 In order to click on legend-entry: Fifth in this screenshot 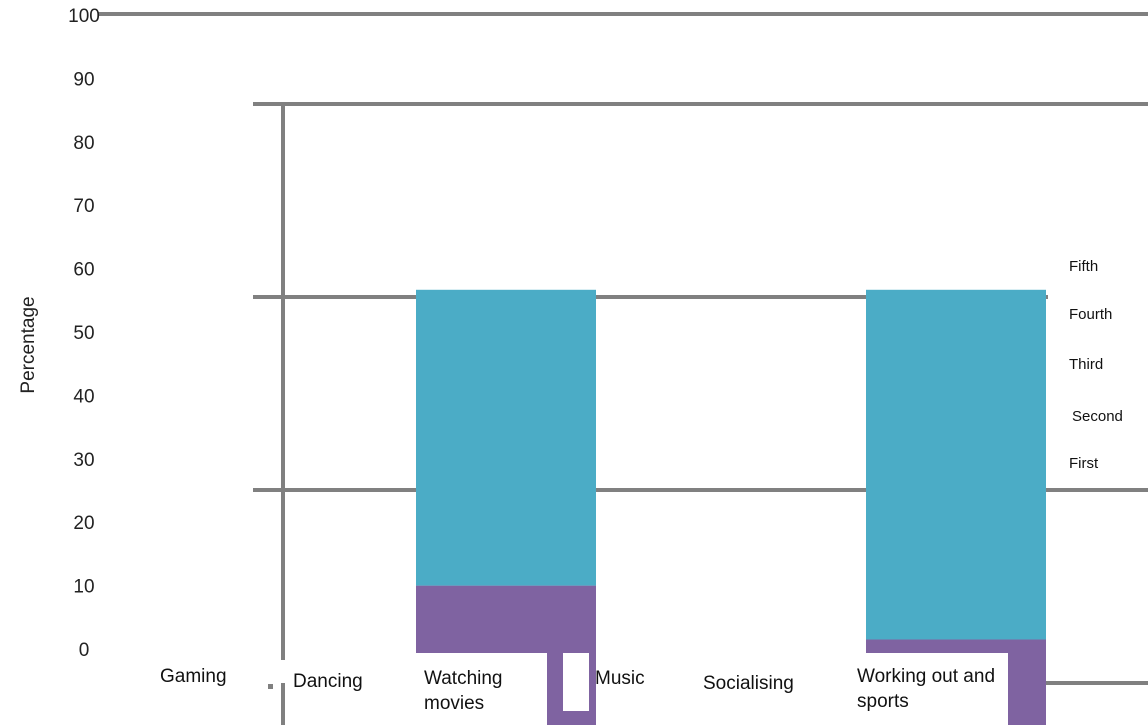, I will do `click(1084, 266)`.